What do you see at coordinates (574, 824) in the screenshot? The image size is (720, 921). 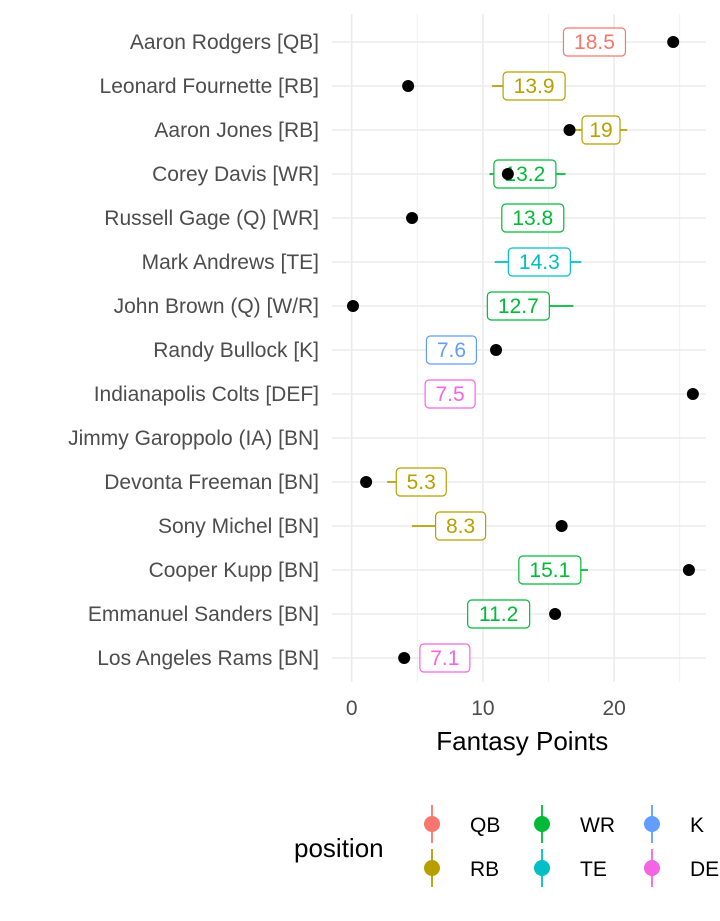 I see `legend-item: WR` at bounding box center [574, 824].